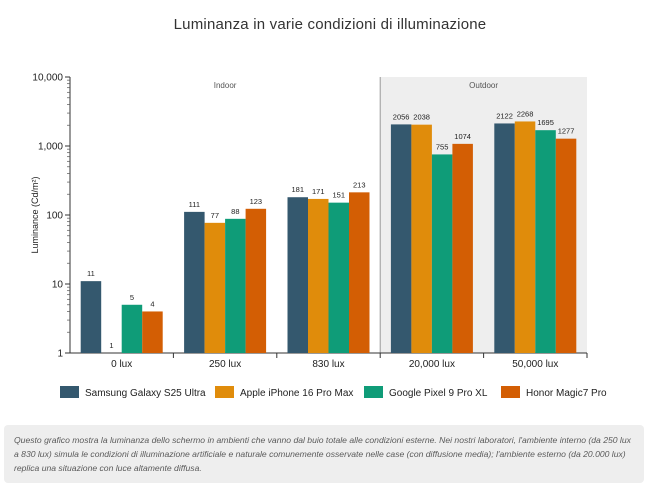 This screenshot has width=660, height=489. Describe the element at coordinates (235, 211) in the screenshot. I see `bar-value-label: 88` at that location.